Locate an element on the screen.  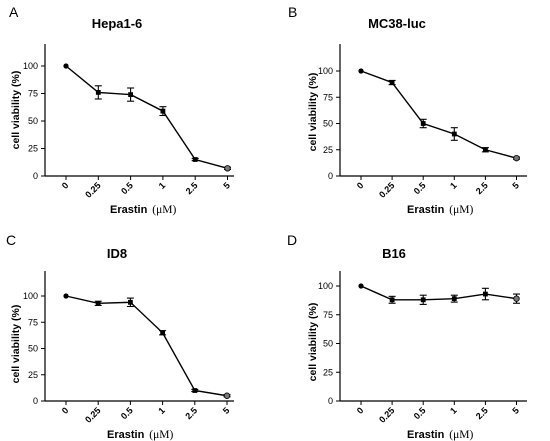
panel-letter: C is located at coordinates (11, 240).